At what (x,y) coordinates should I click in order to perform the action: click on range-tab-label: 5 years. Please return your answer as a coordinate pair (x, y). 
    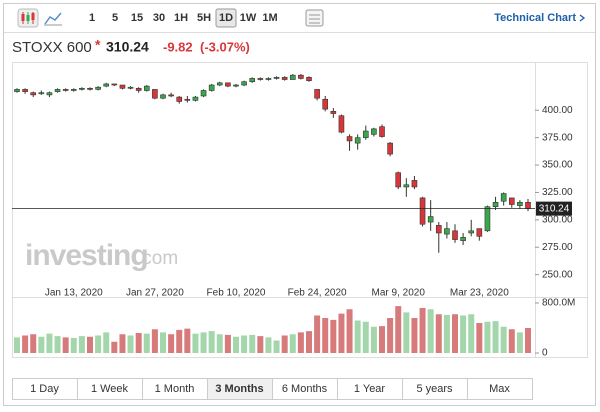
    Looking at the image, I should click on (434, 389).